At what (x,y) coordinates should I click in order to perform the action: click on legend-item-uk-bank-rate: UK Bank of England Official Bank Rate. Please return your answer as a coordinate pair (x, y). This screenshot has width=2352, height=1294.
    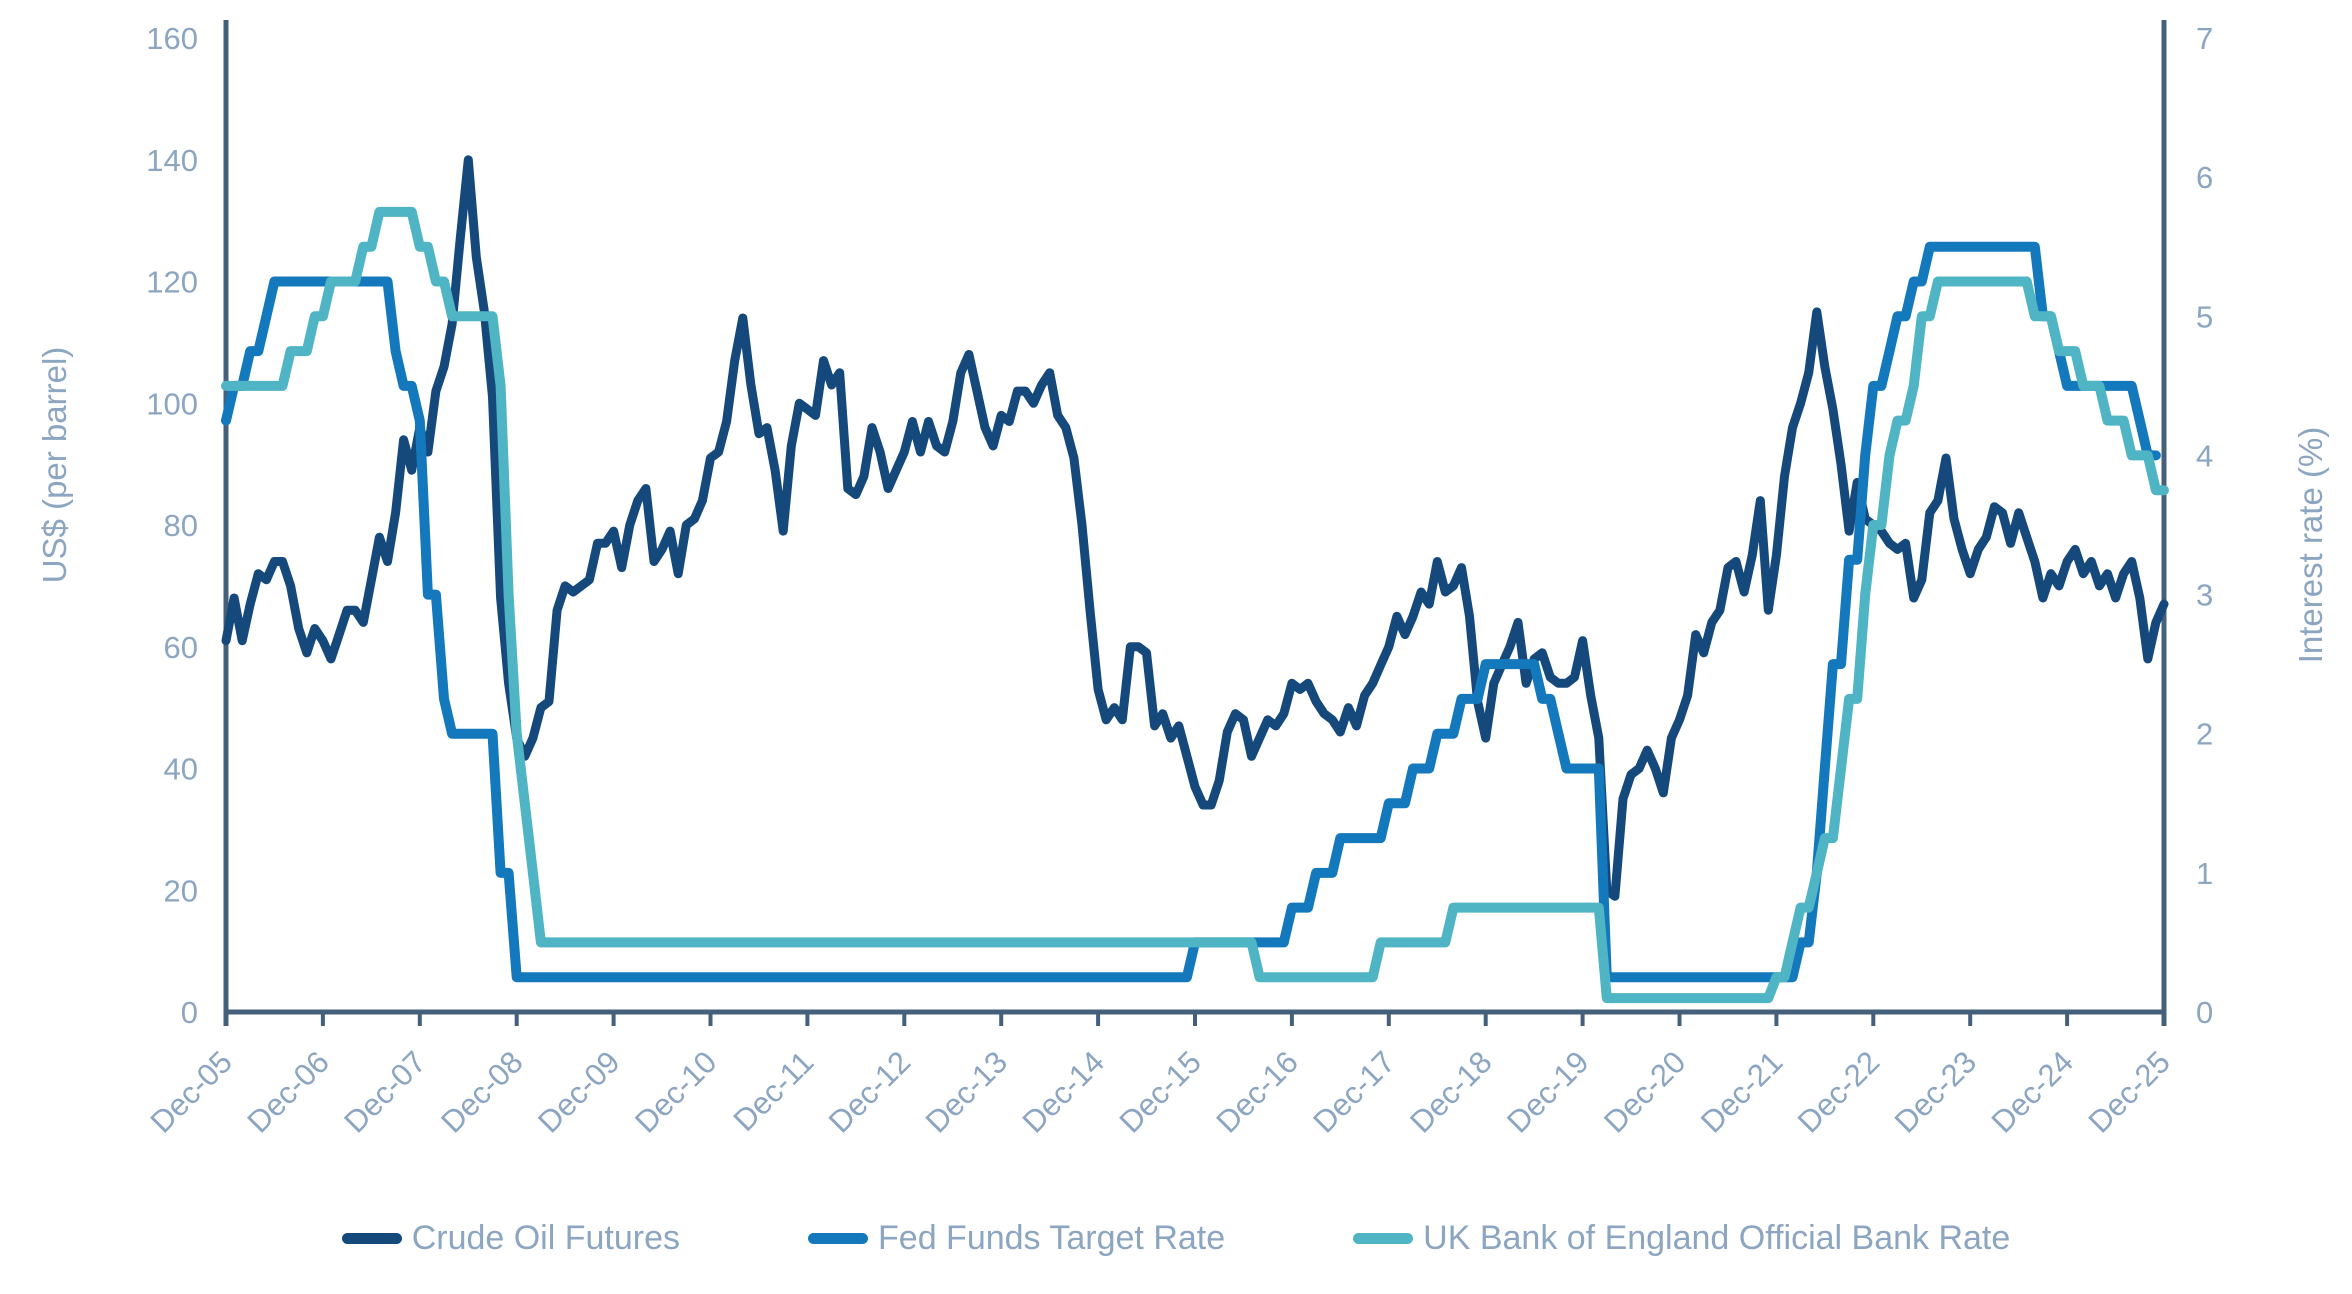
    Looking at the image, I should click on (1681, 1238).